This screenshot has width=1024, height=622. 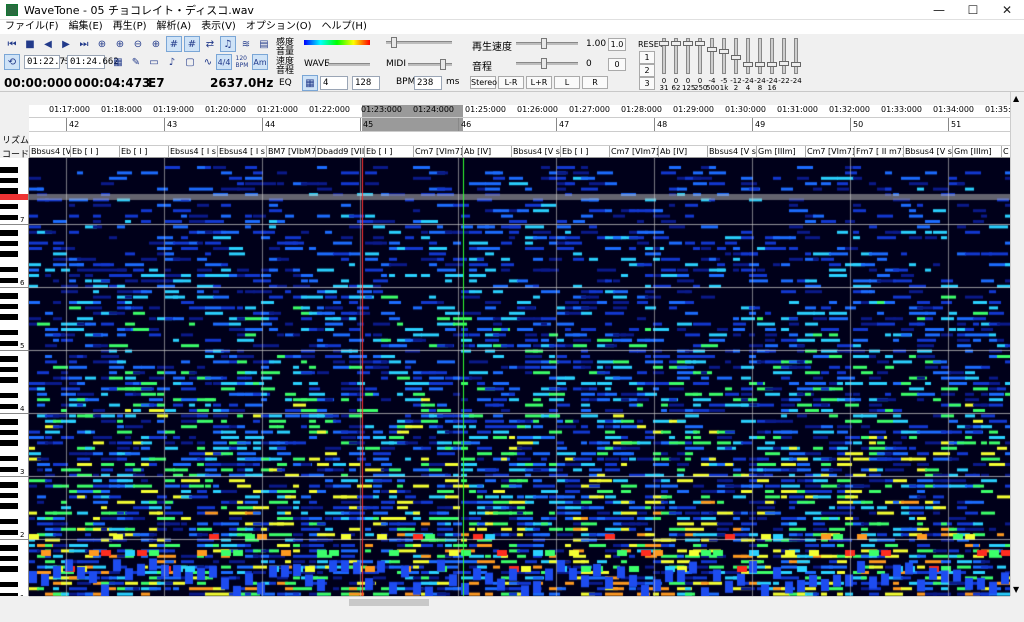 What do you see at coordinates (190, 62) in the screenshot?
I see `square-icon: ▢` at bounding box center [190, 62].